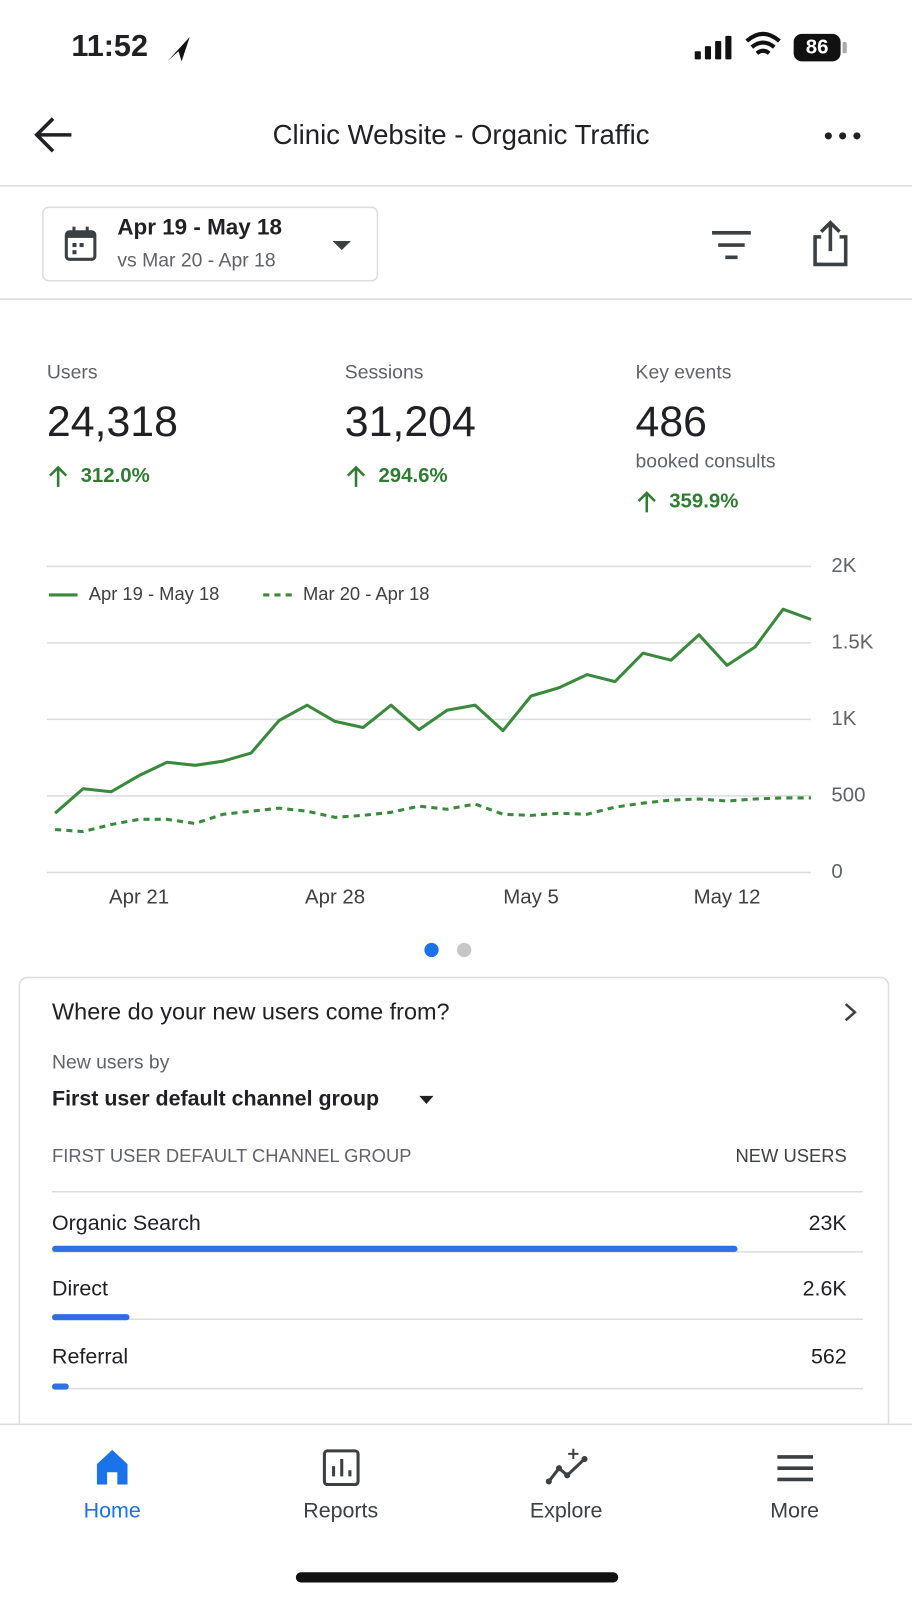 This screenshot has width=912, height=1600. I want to click on column-header: NEW USERS, so click(791, 1155).